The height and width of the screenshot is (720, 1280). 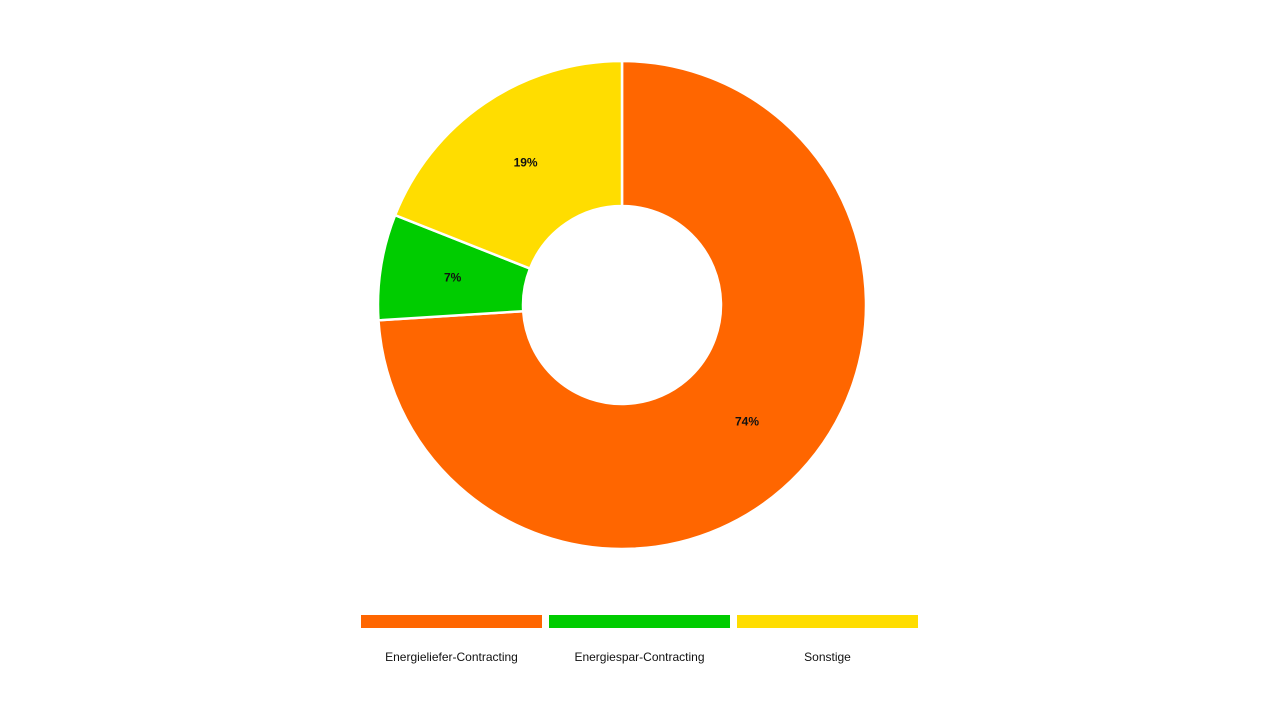 I want to click on value-label: 7%, so click(x=453, y=277).